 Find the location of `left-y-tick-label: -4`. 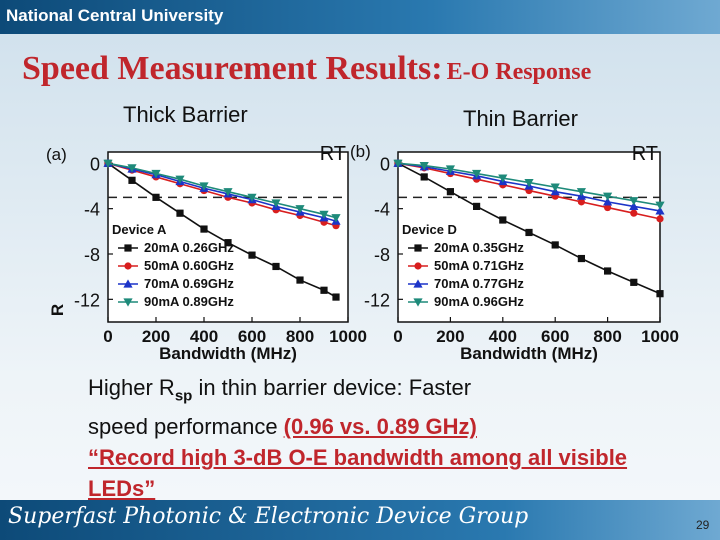

left-y-tick-label: -4 is located at coordinates (92, 210).